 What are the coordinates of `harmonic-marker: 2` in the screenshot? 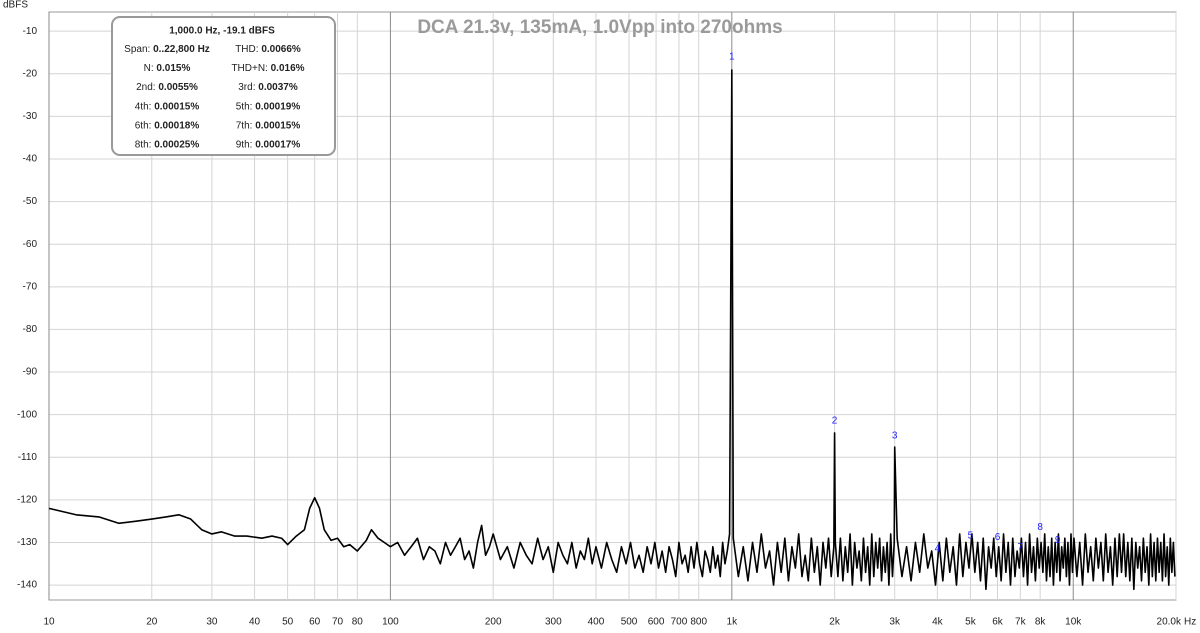 It's located at (835, 421).